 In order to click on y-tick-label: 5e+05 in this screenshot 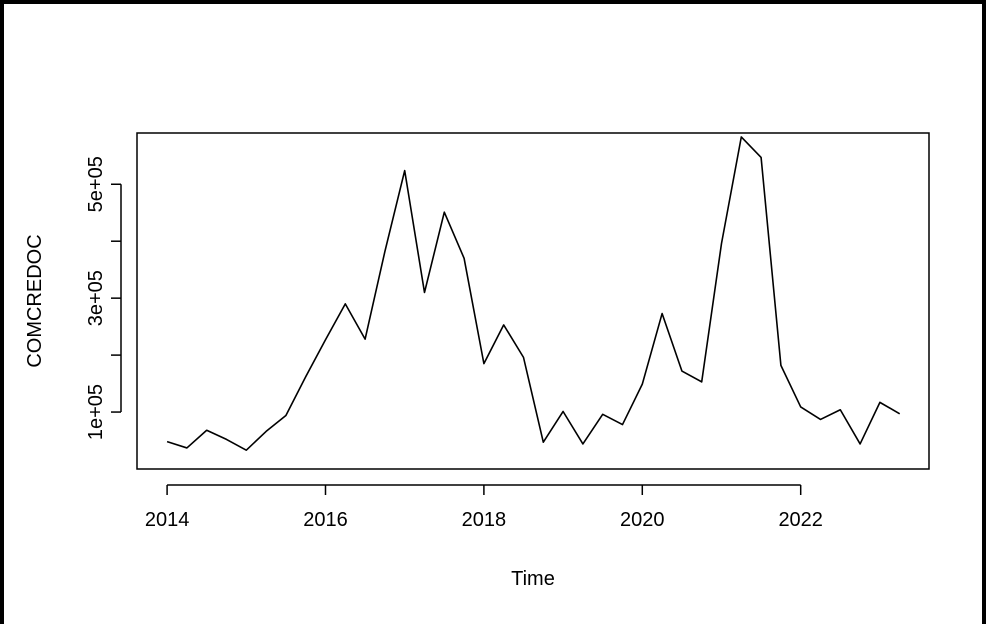, I will do `click(96, 184)`.